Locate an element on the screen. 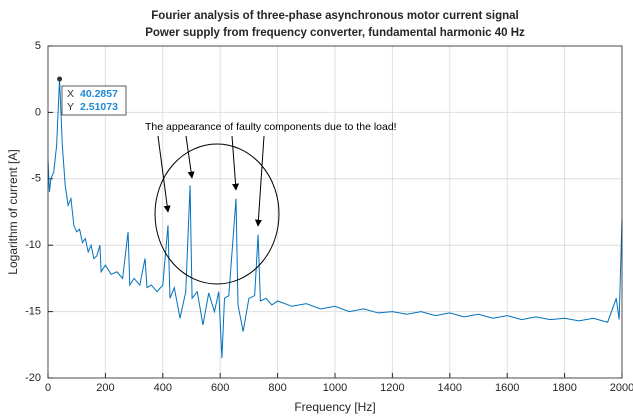 The image size is (633, 417). x-tick-label: 1600 is located at coordinates (507, 388).